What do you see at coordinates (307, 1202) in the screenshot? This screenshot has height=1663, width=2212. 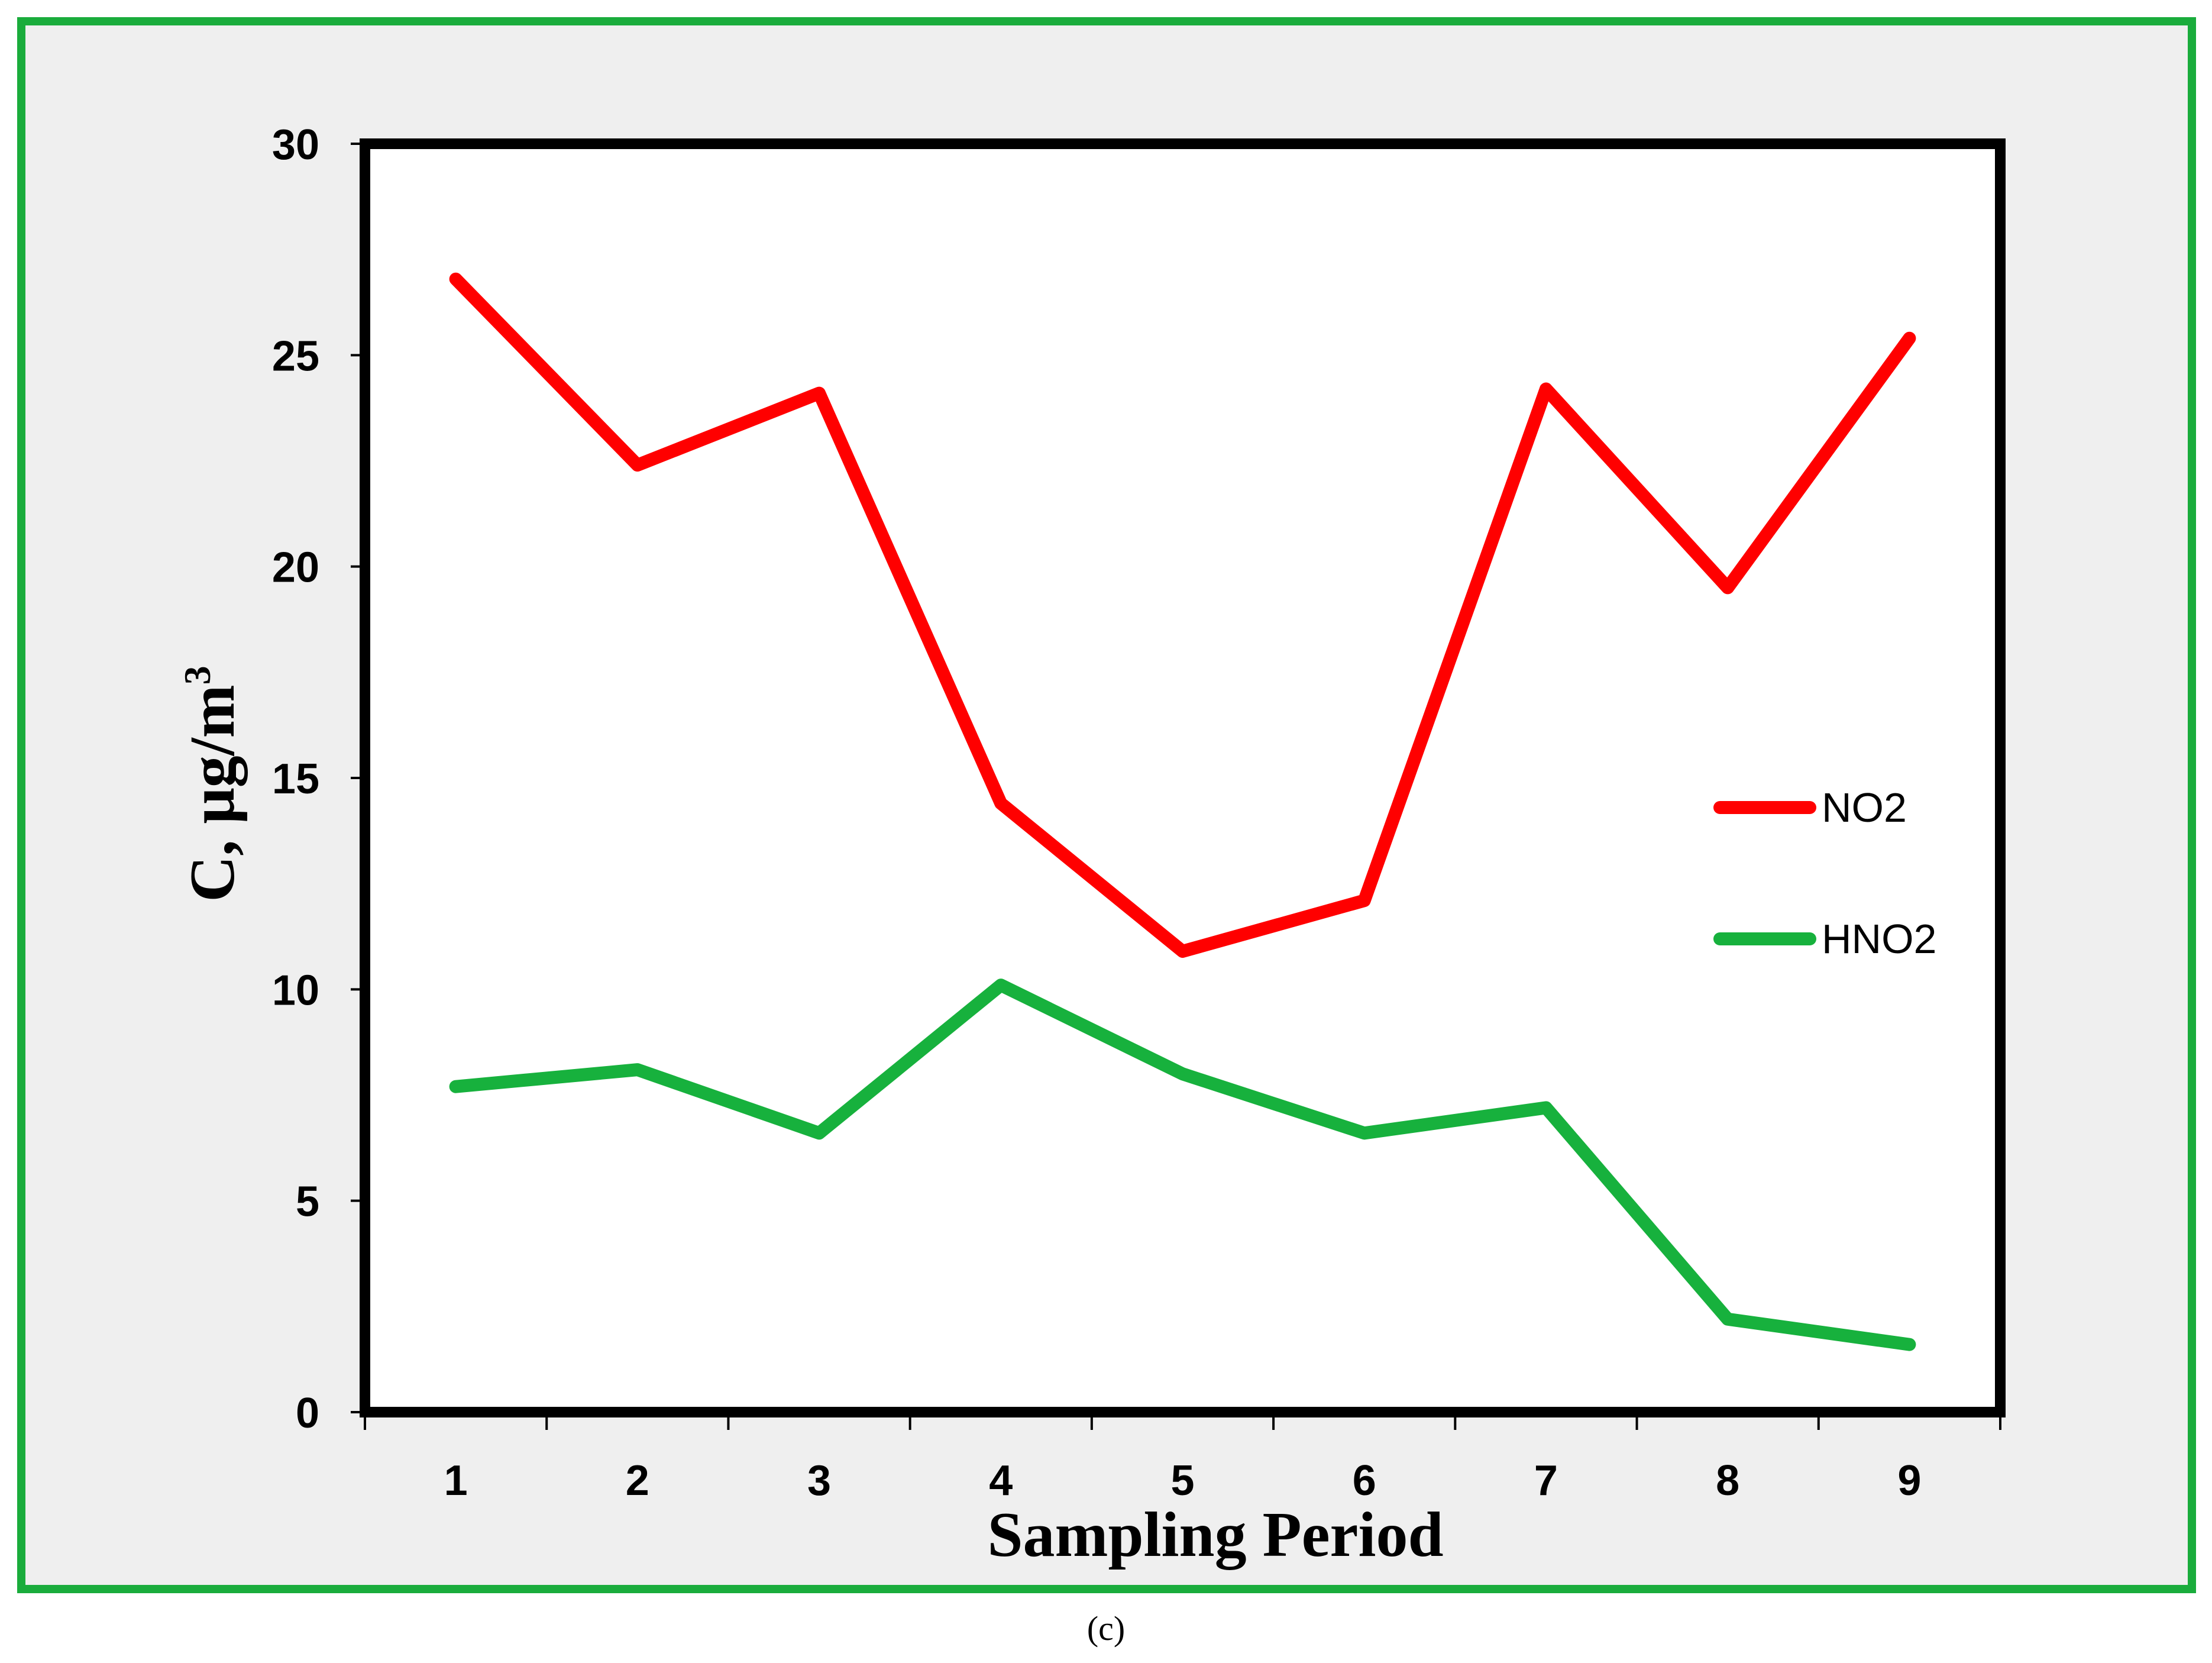 I see `y-tick-label: 5` at bounding box center [307, 1202].